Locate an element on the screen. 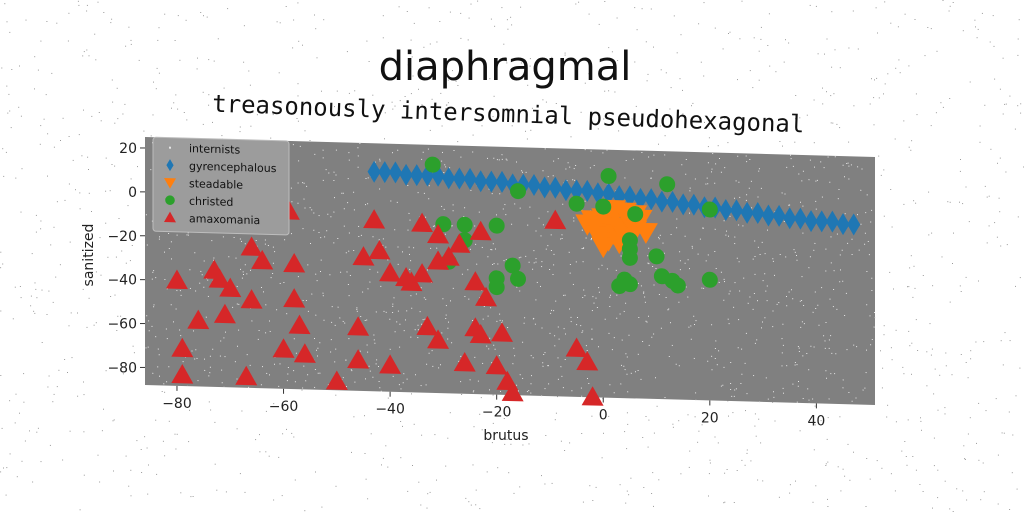 The height and width of the screenshot is (512, 1024). christed-series is located at coordinates (571, 226).